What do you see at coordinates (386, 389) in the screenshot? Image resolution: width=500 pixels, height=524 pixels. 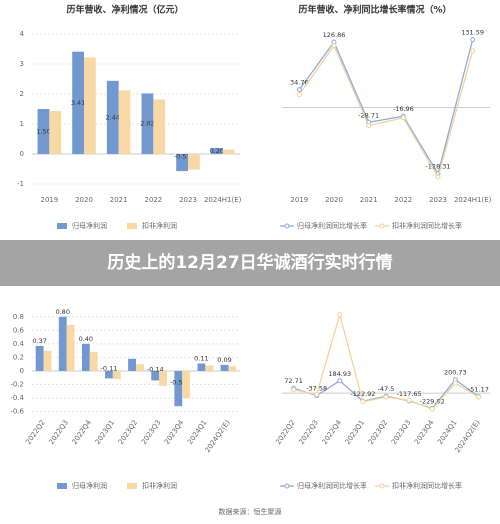 I see `data-label: -47.5` at bounding box center [386, 389].